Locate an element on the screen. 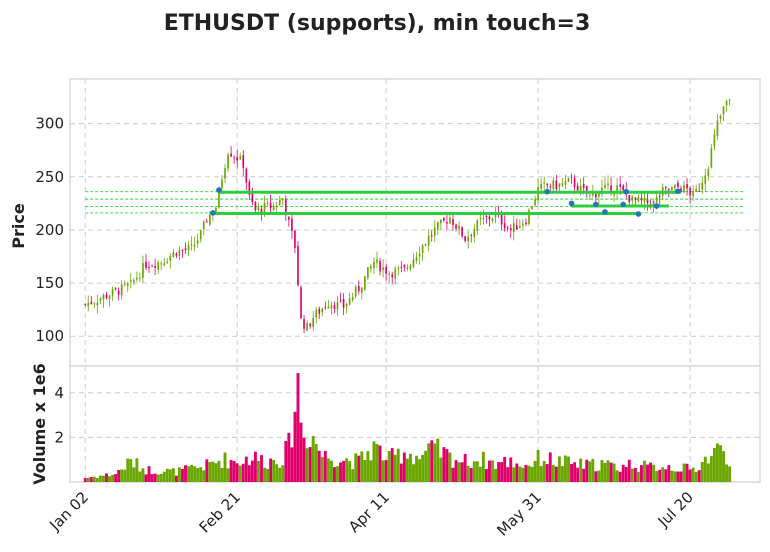  volume-tick-label: 2 is located at coordinates (59, 437).